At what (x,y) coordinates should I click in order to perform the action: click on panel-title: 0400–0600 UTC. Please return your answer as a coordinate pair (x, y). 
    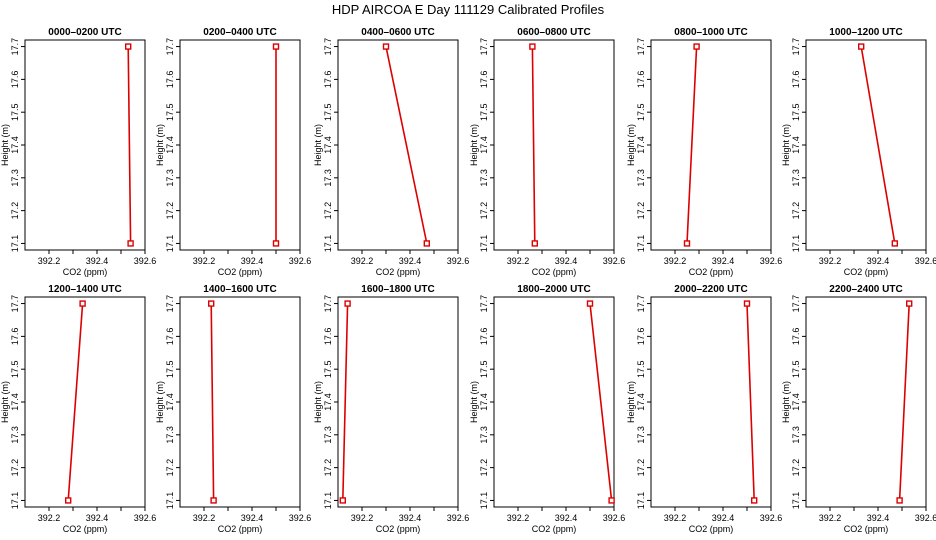
    Looking at the image, I should click on (397, 32).